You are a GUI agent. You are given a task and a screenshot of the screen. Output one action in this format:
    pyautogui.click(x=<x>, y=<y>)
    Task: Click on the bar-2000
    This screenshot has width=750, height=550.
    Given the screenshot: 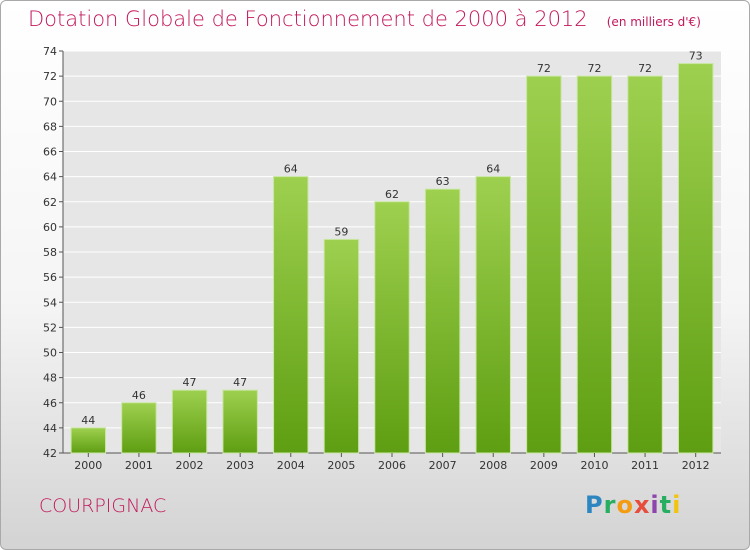 What is the action you would take?
    pyautogui.click(x=88, y=440)
    